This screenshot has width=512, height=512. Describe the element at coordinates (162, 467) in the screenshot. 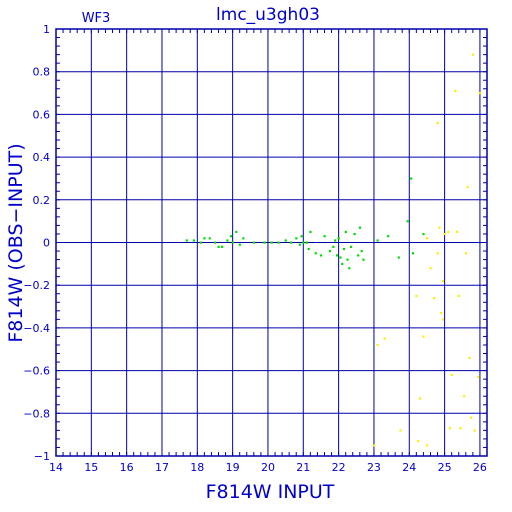

I see `x-tick-label: 17` at that location.